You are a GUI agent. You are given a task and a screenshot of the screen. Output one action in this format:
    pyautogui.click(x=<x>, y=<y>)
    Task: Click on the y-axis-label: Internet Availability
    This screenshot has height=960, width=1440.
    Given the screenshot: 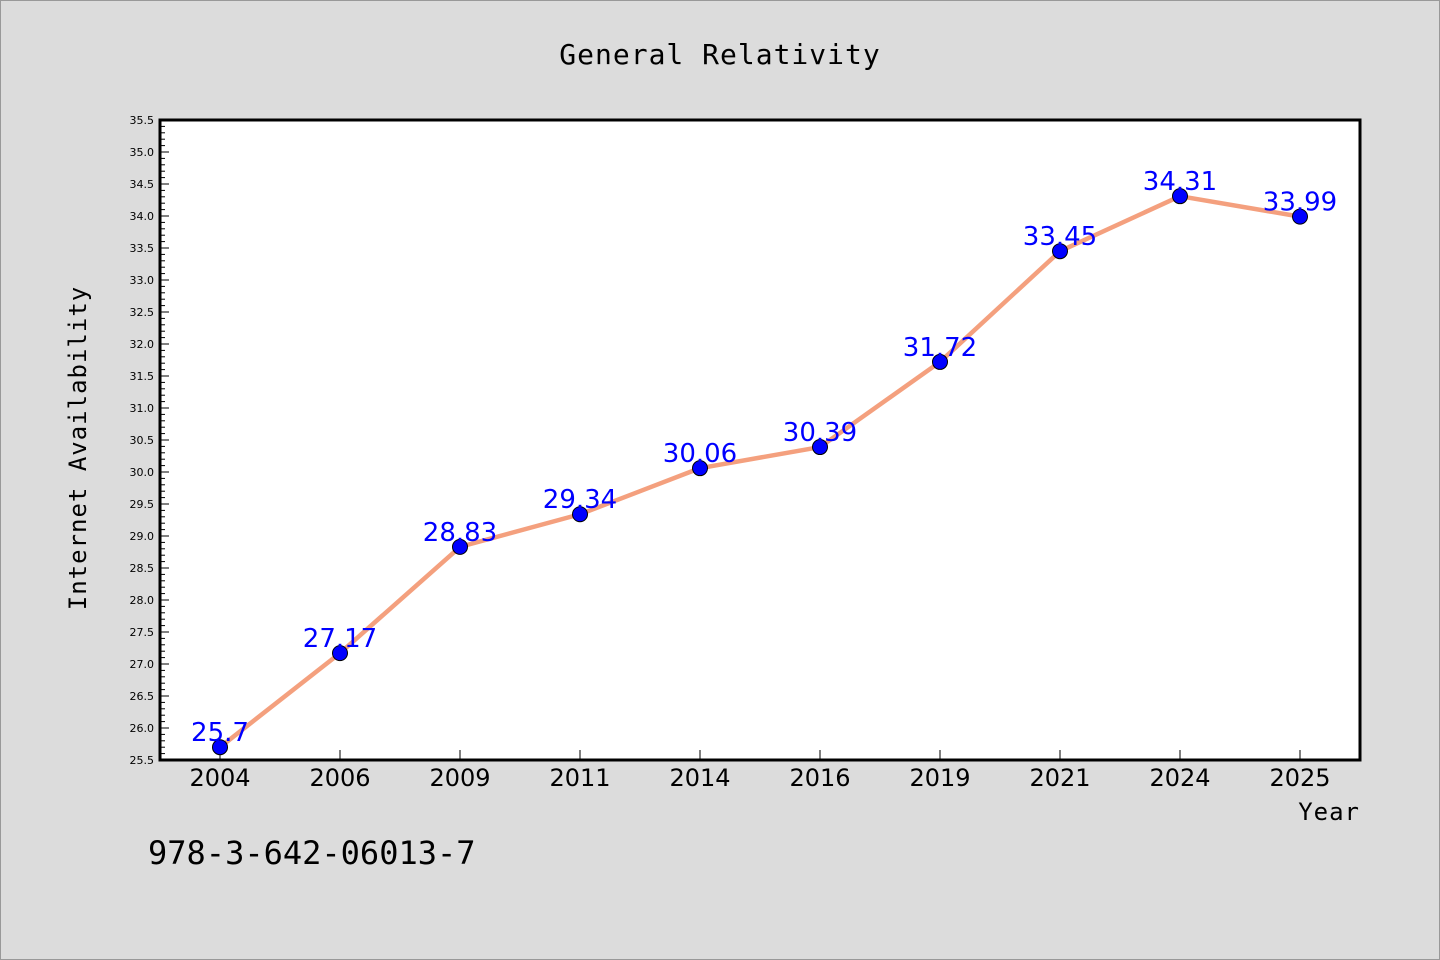 What is the action you would take?
    pyautogui.click(x=78, y=448)
    